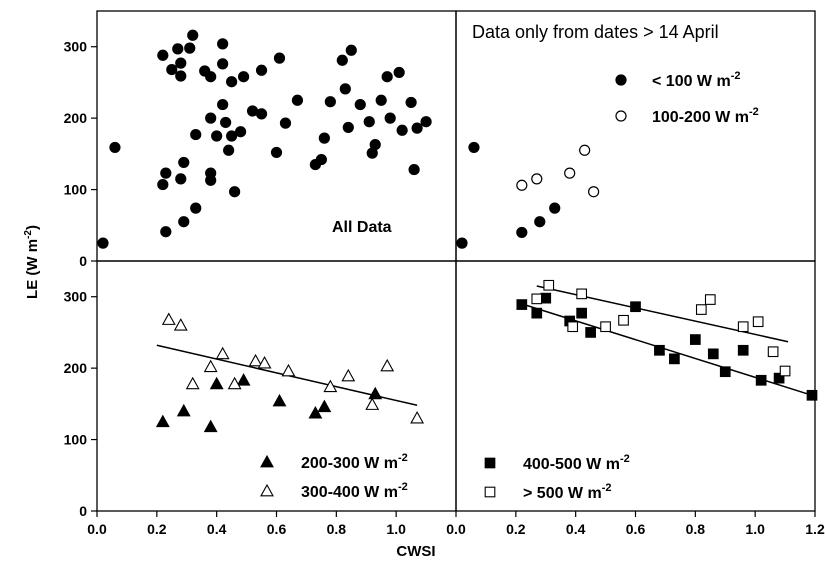 Image resolution: width=825 pixels, height=571 pixels. Describe the element at coordinates (83, 261) in the screenshot. I see `top-left-ytick-label-0: 0` at that location.